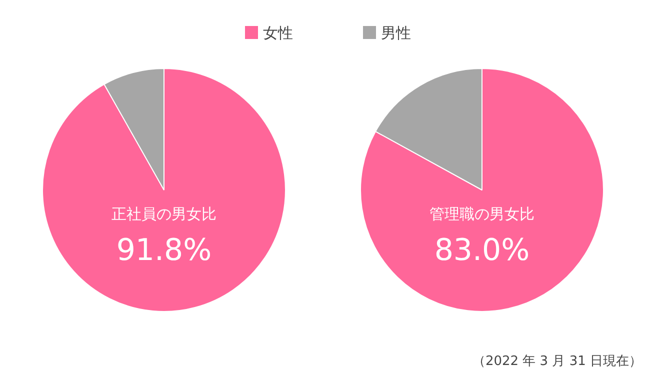  Describe the element at coordinates (557, 361) in the screenshot. I see `text: （2022 年 3 月 31 日現在）` at that location.